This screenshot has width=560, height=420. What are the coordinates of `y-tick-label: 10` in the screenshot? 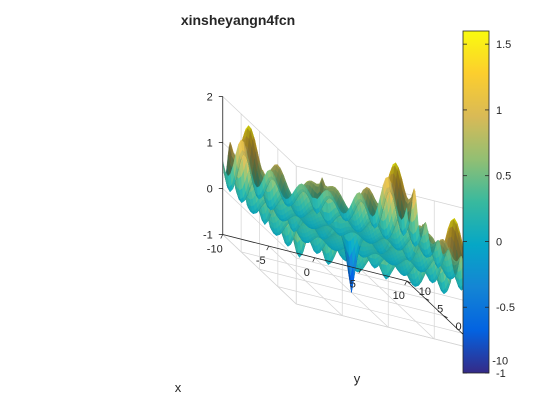 It's located at (425, 292).